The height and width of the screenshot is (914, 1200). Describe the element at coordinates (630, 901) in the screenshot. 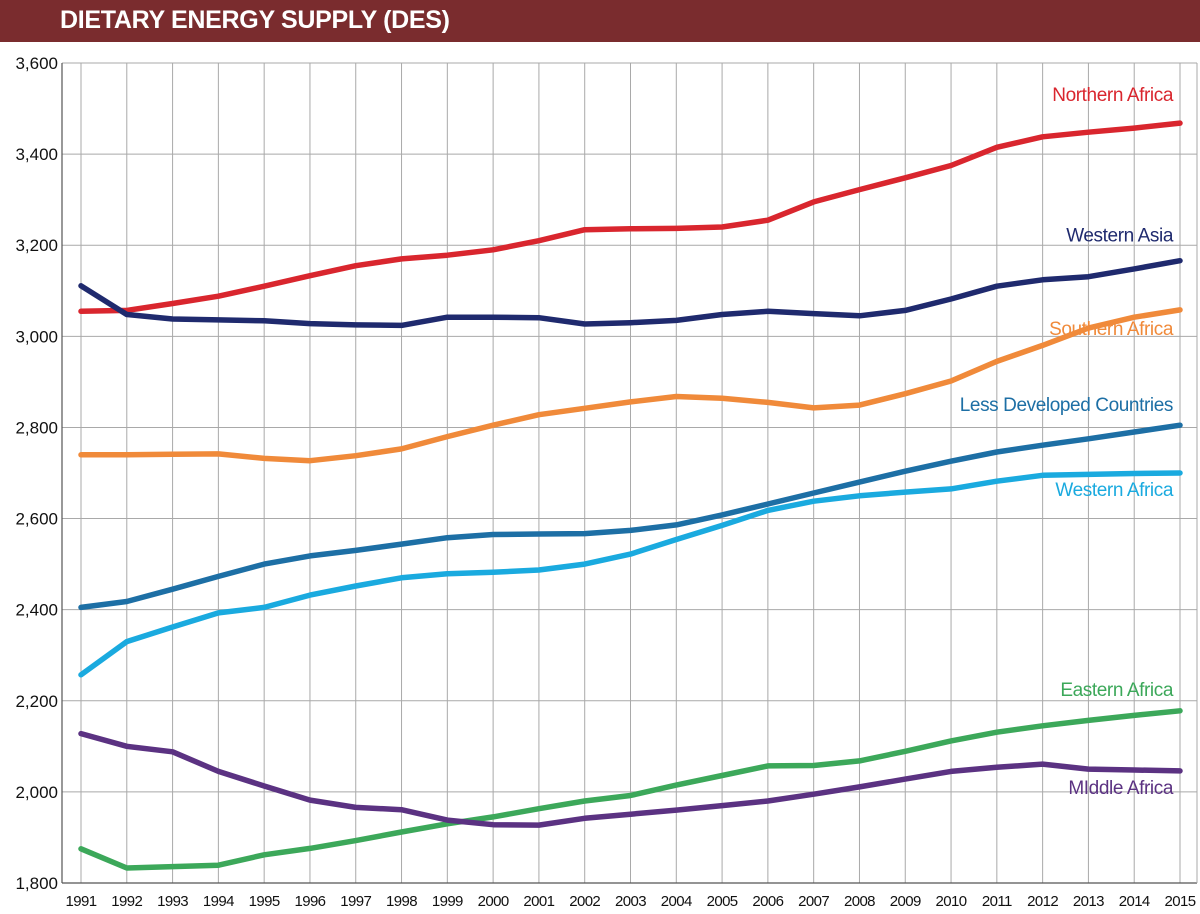

I see `x-tick-label: 2003` at that location.